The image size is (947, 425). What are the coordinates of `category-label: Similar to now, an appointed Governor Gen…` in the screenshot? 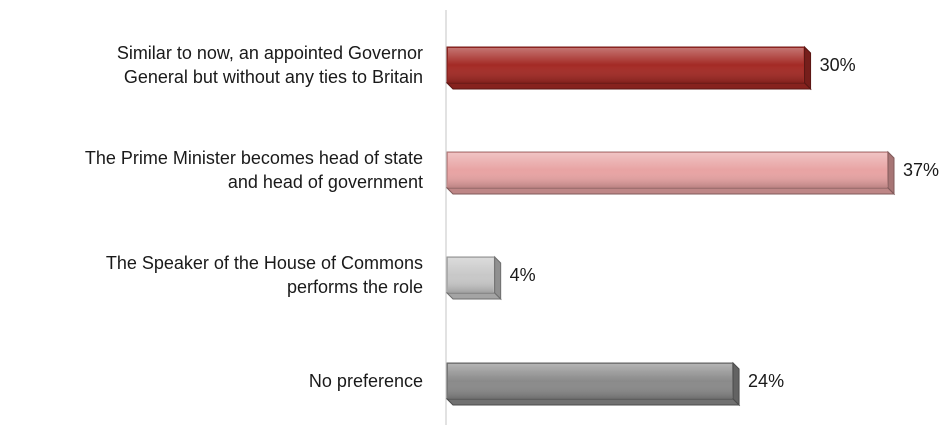 It's located at (270, 65).